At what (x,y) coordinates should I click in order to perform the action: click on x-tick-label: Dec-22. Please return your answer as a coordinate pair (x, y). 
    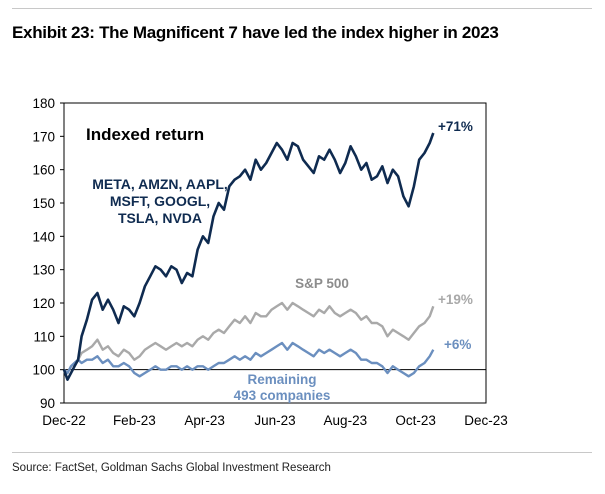
    Looking at the image, I should click on (64, 420).